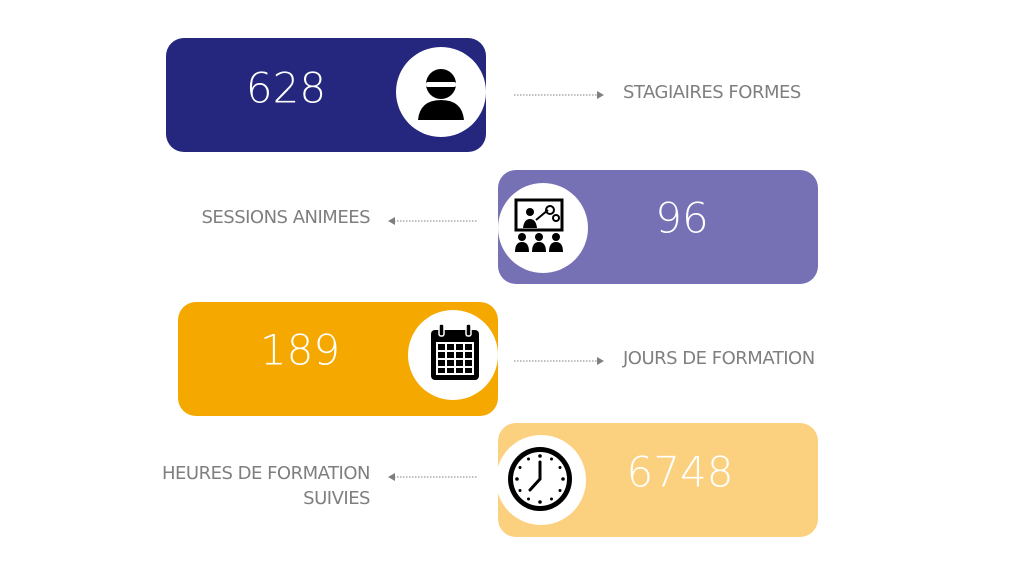  I want to click on stat-value: 189, so click(300, 350).